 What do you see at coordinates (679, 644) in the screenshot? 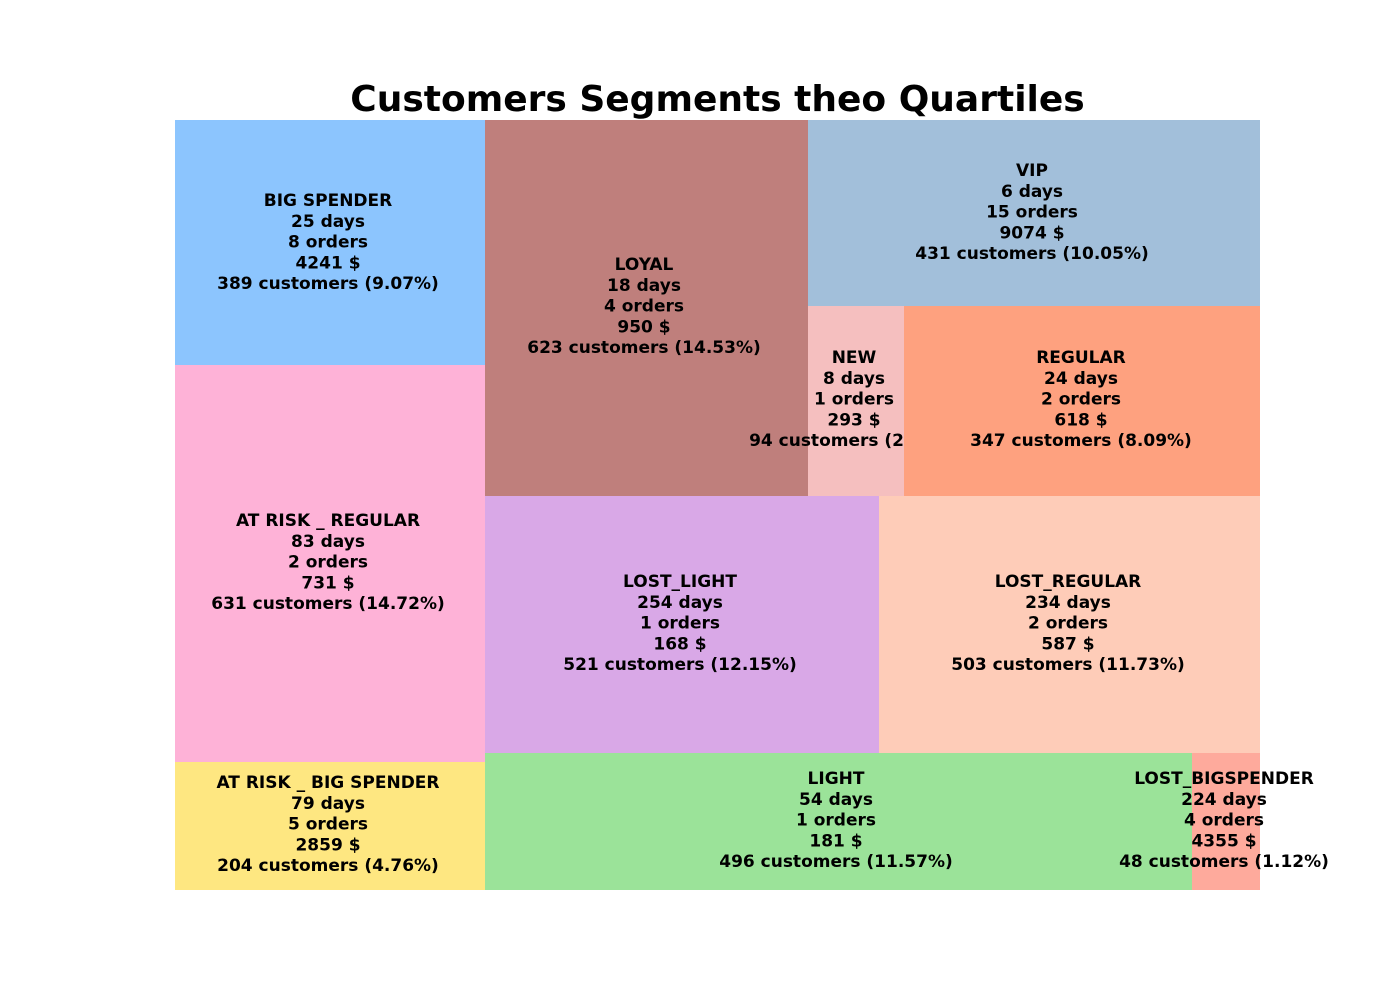
I see `segment-spend-label: 168 $` at bounding box center [679, 644].